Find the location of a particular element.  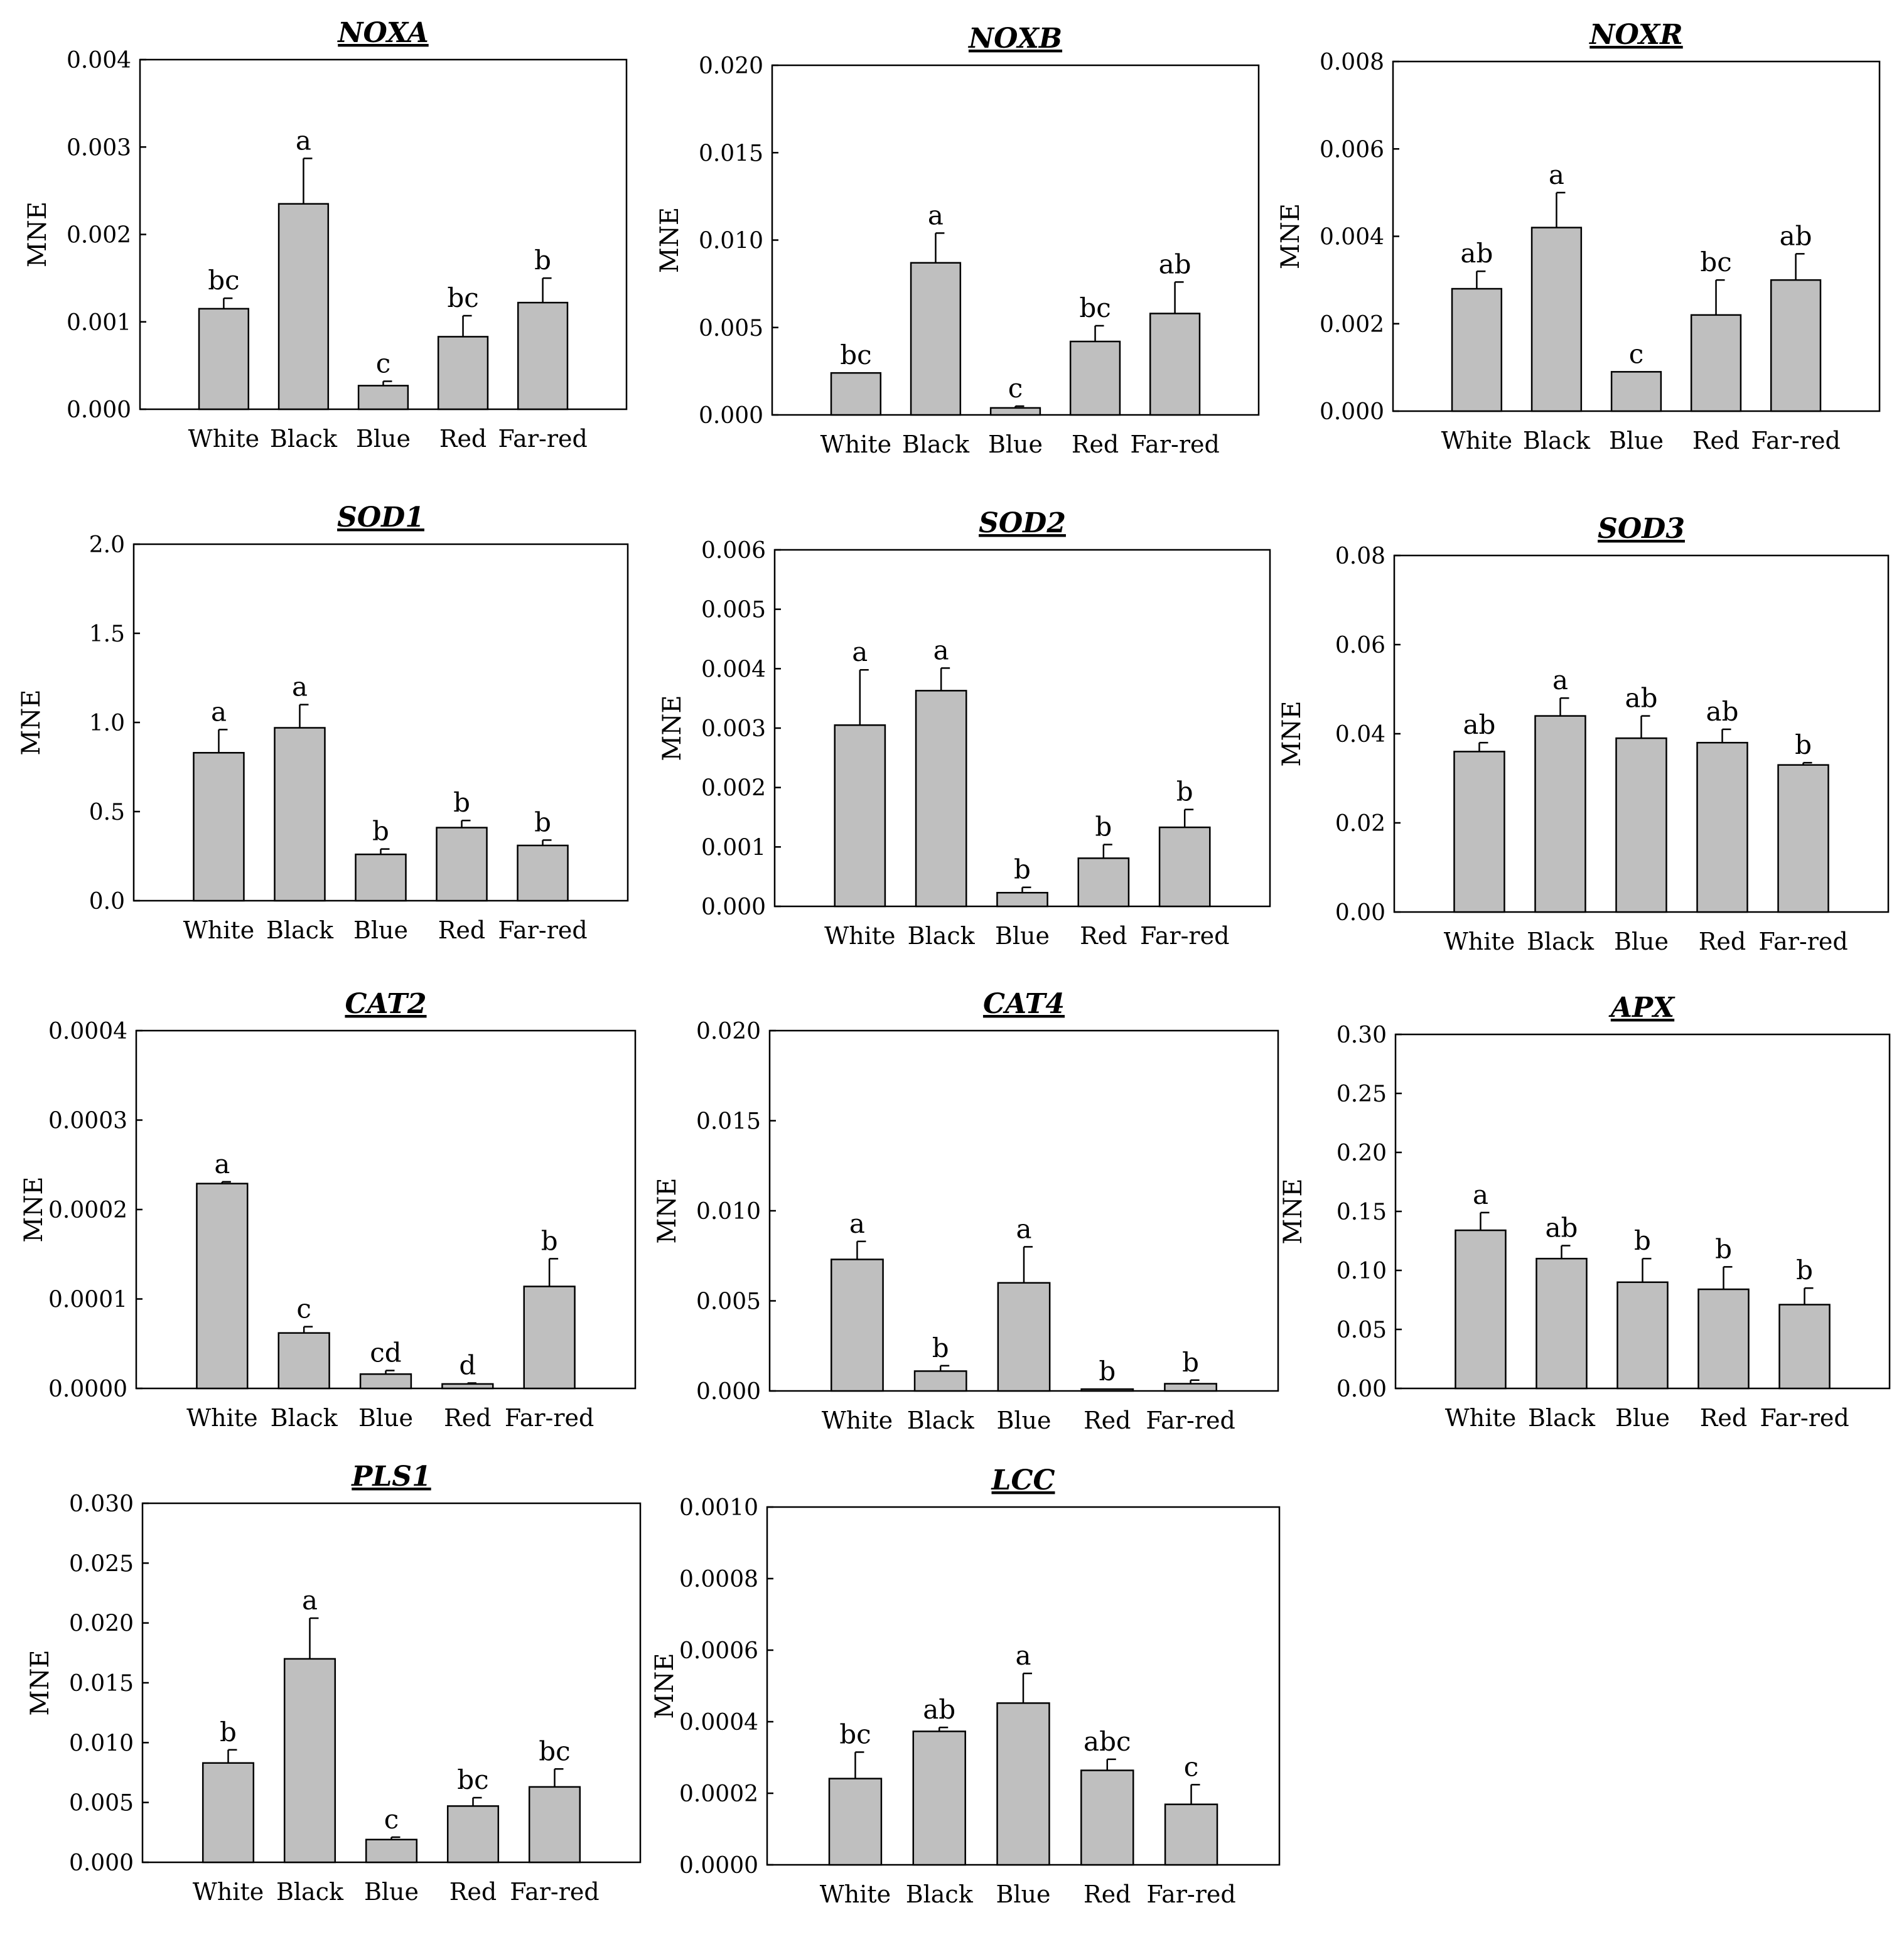

chart-title: SOD1 is located at coordinates (380, 518).